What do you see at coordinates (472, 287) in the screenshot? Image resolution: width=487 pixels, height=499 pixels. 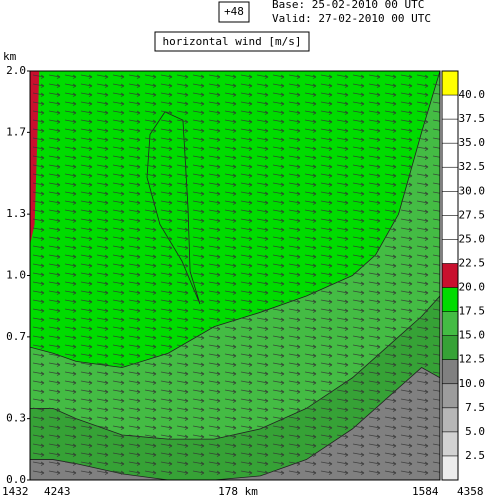 I see `colorbar-label: 20.0` at bounding box center [472, 287].